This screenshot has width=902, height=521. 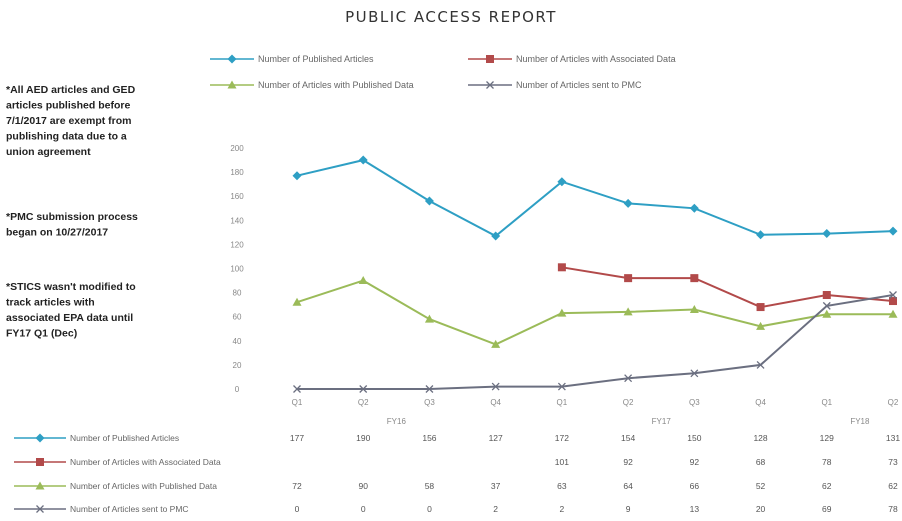 What do you see at coordinates (562, 486) in the screenshot?
I see `table-cell: 63` at bounding box center [562, 486].